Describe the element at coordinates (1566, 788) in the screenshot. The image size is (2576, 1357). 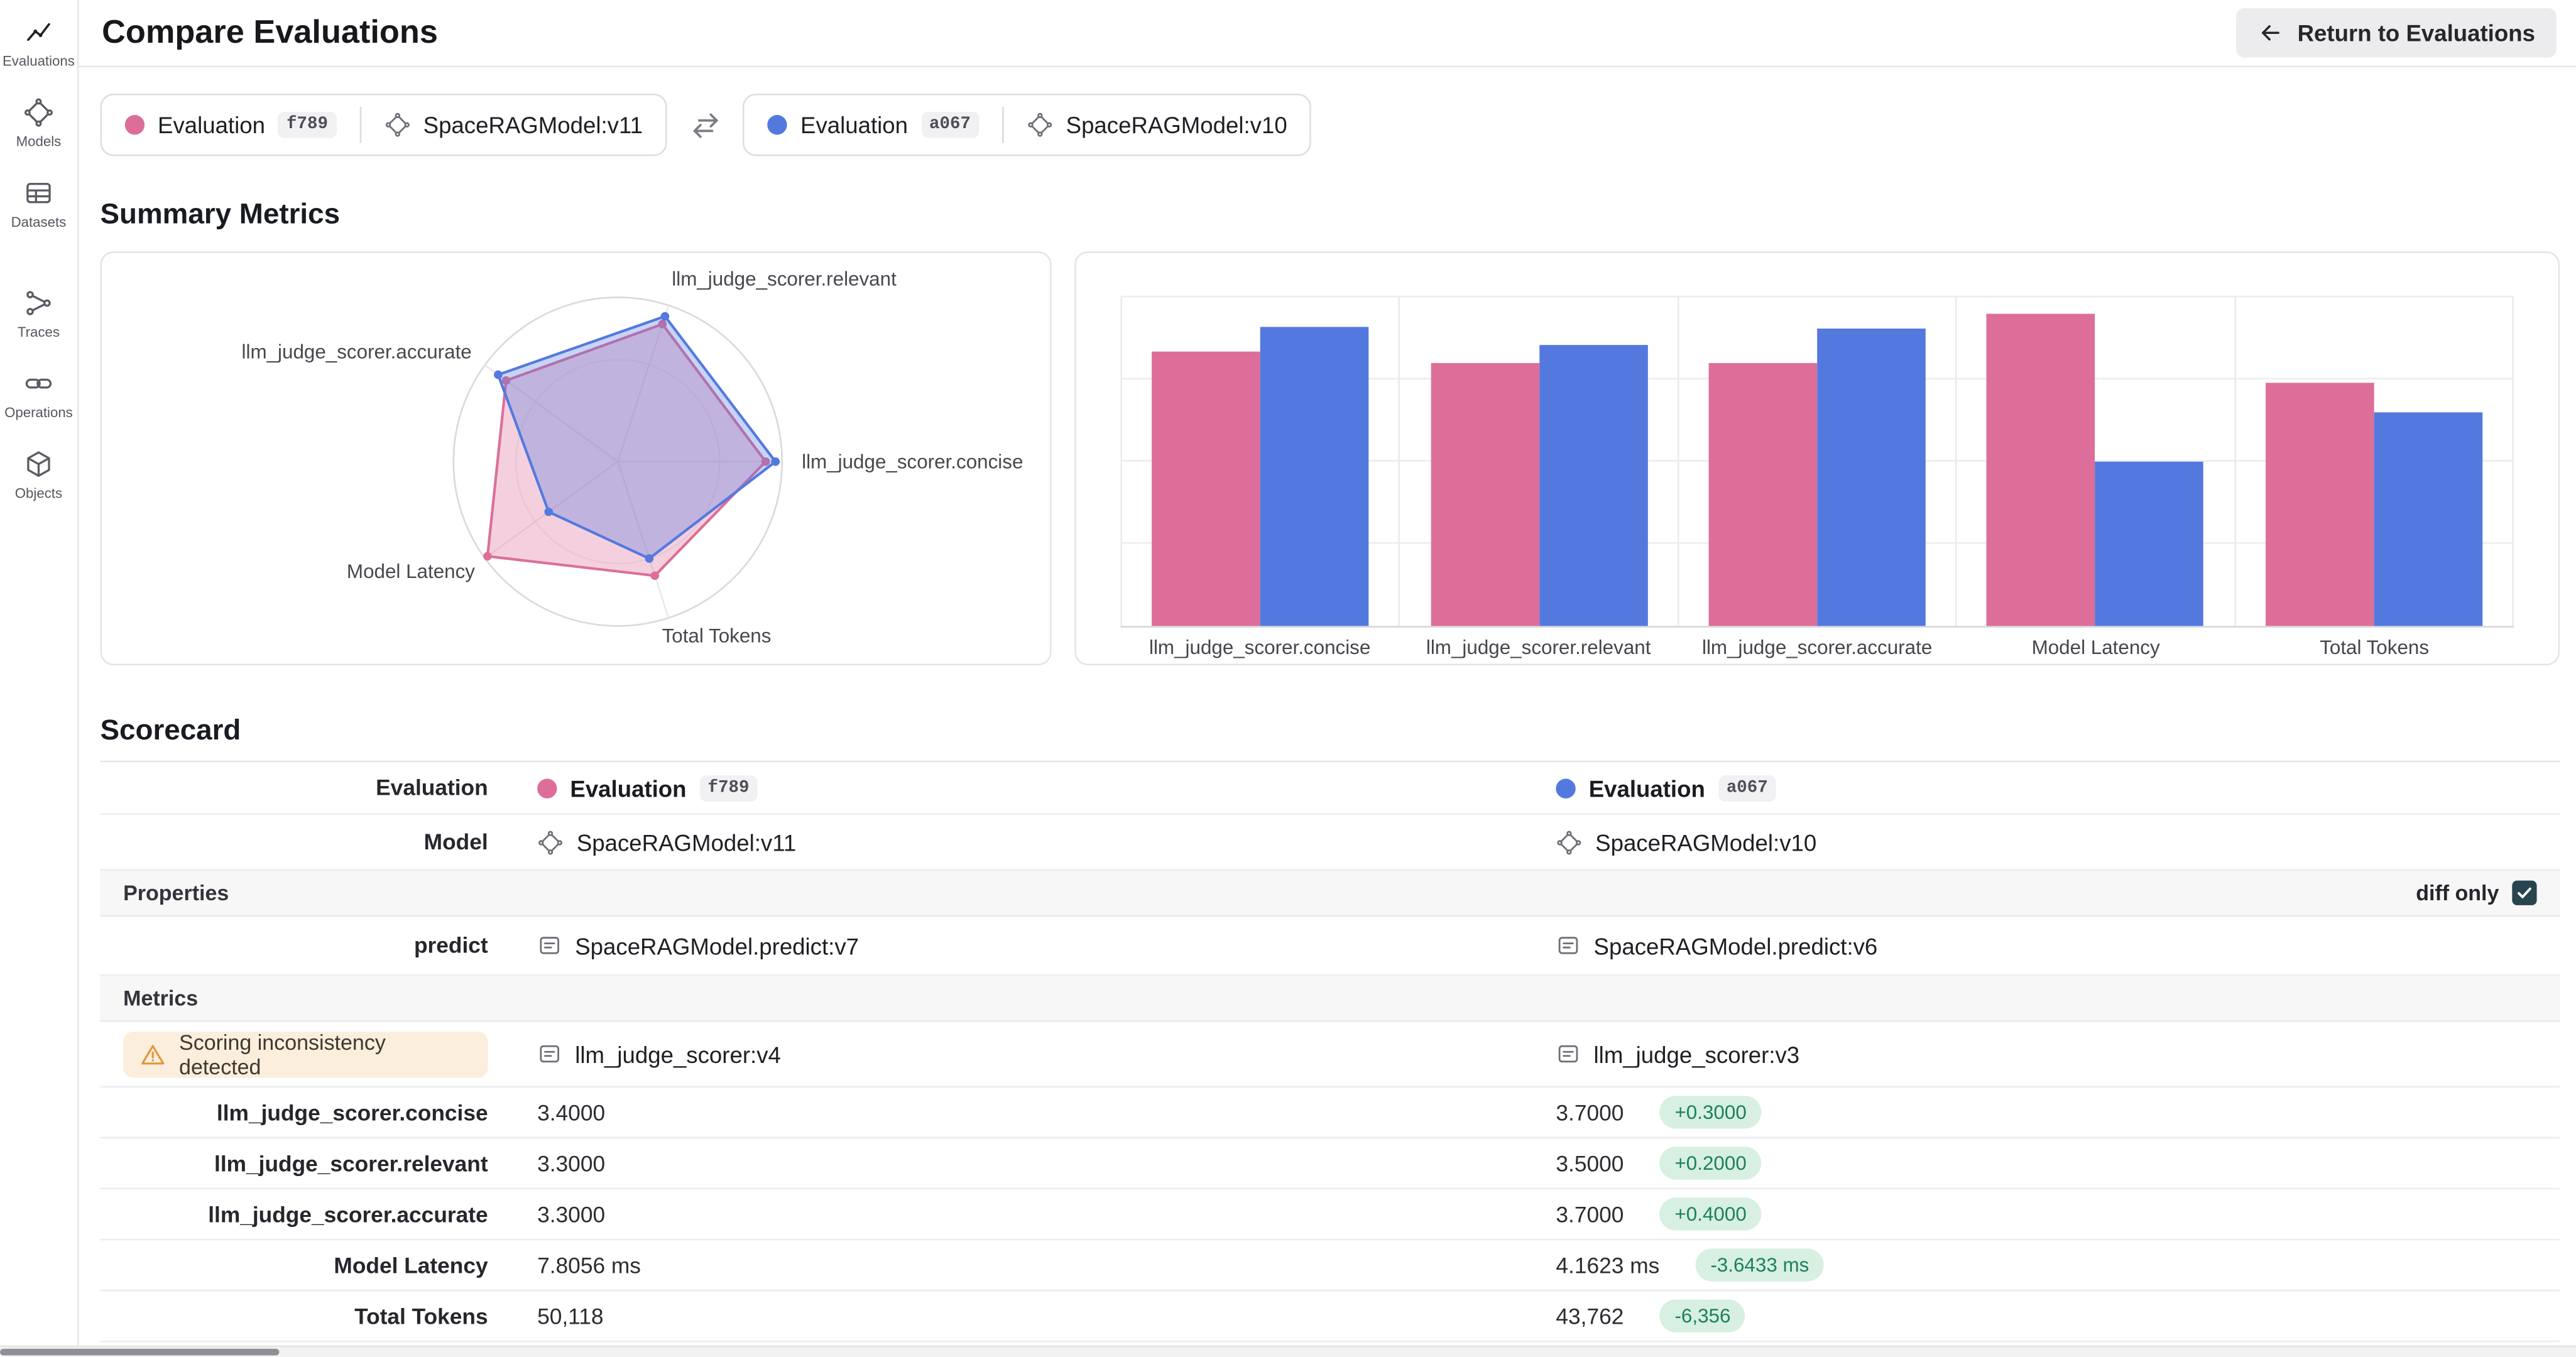
I see `evaluation-color-dot-blue` at that location.